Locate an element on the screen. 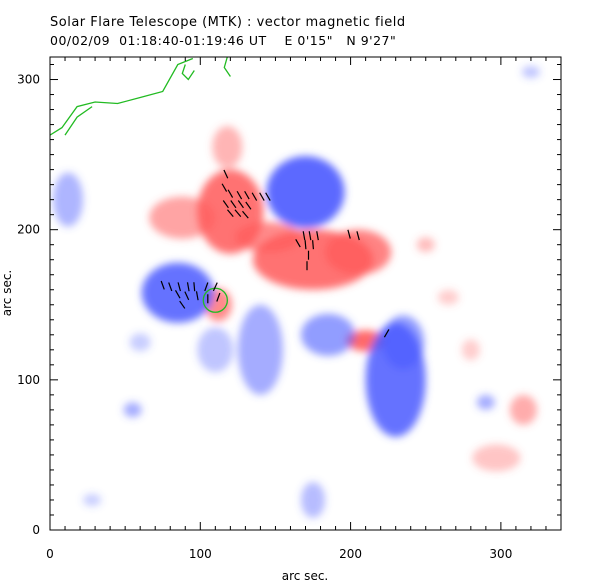 This screenshot has height=585, width=612. y-tick-label: 100 is located at coordinates (28, 380).